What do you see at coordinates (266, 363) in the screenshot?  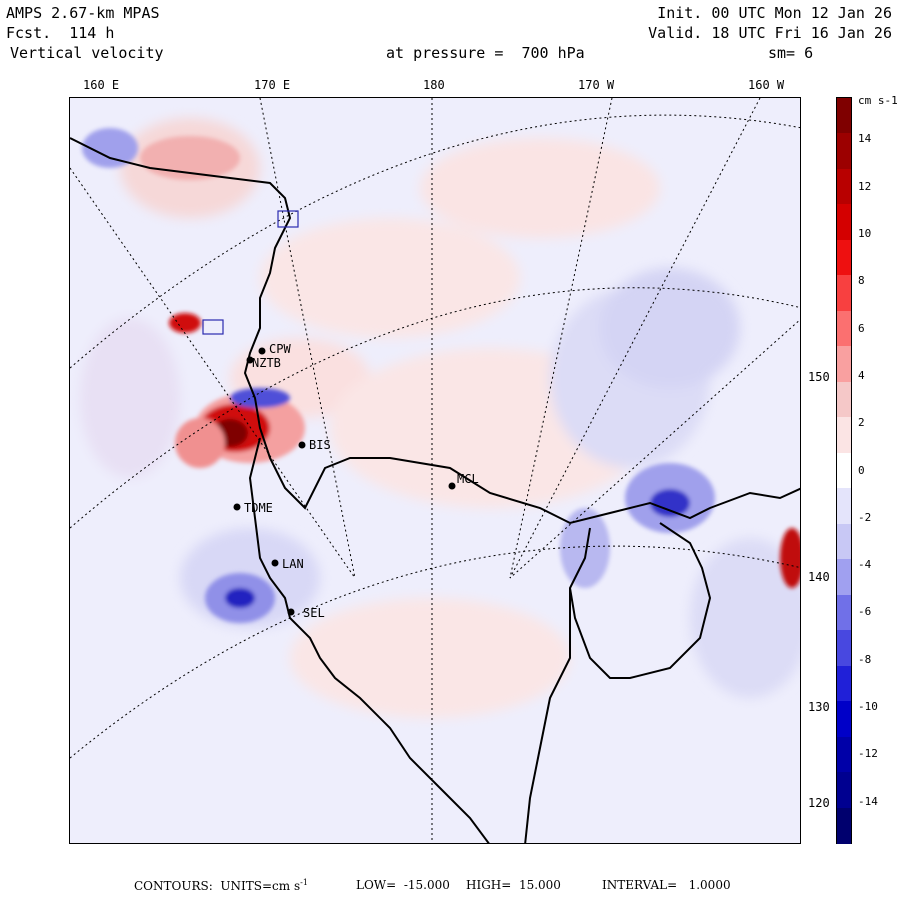 I see `station-label-nztb: NZTB` at bounding box center [266, 363].